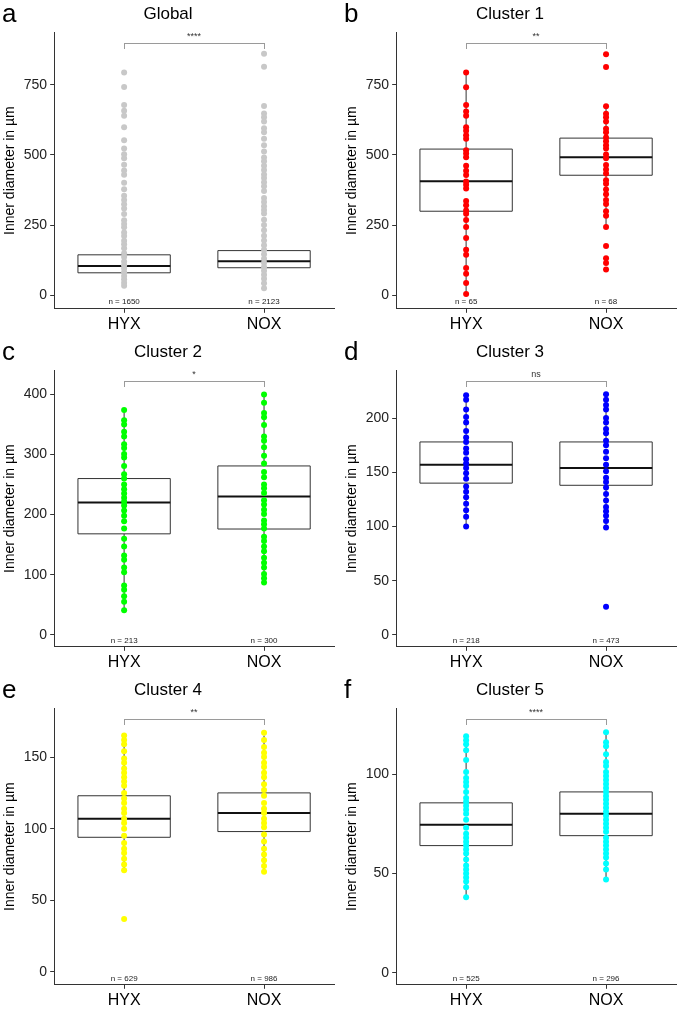 This screenshot has height=1014, width=684. Describe the element at coordinates (9, 14) in the screenshot. I see `text: a` at that location.